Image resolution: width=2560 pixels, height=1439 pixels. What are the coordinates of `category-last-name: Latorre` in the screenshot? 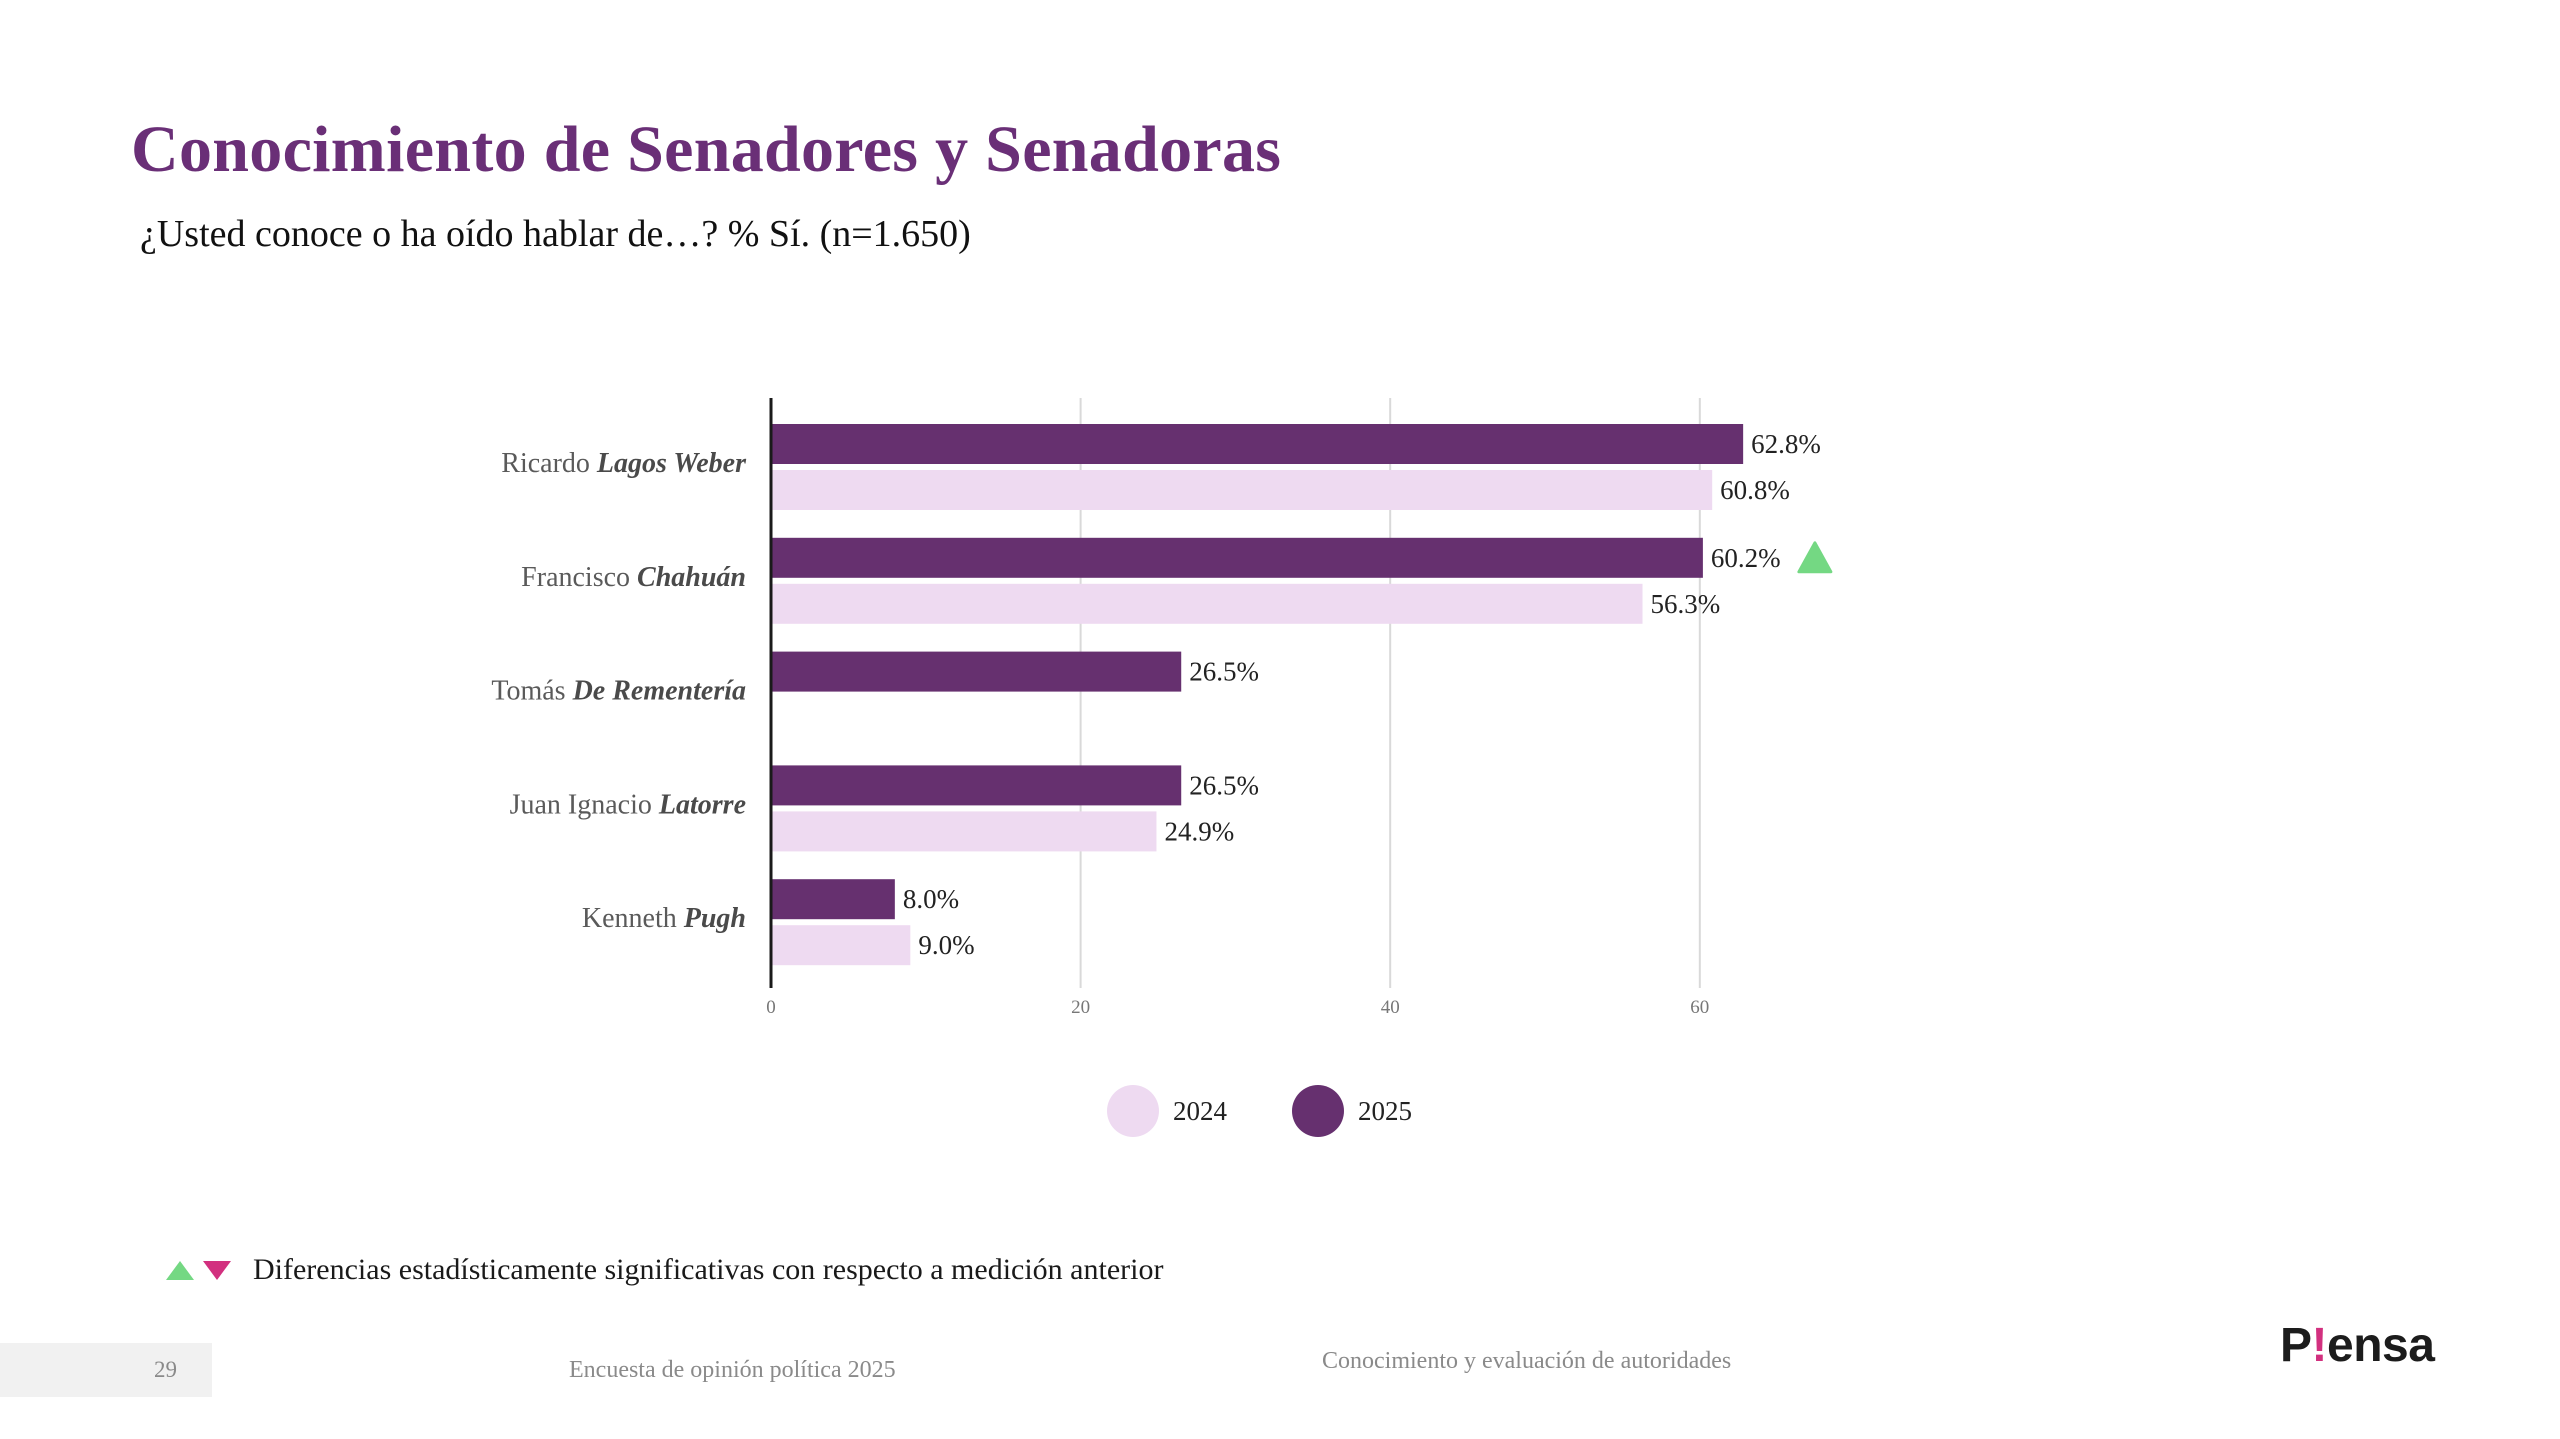 It's located at (702, 804).